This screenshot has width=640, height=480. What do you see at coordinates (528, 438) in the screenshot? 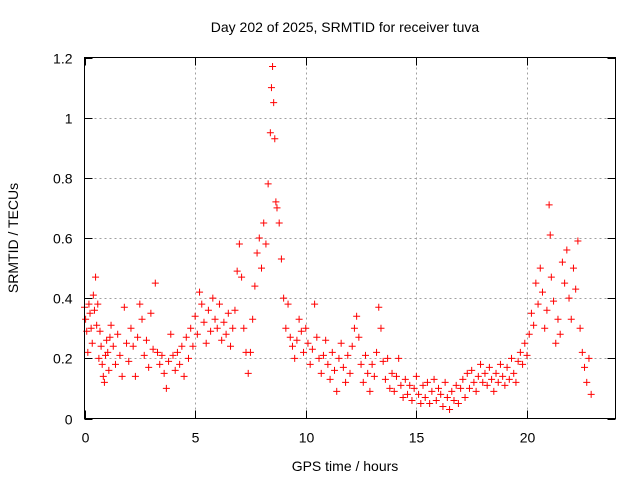
I see `x-tick-label: 20` at bounding box center [528, 438].